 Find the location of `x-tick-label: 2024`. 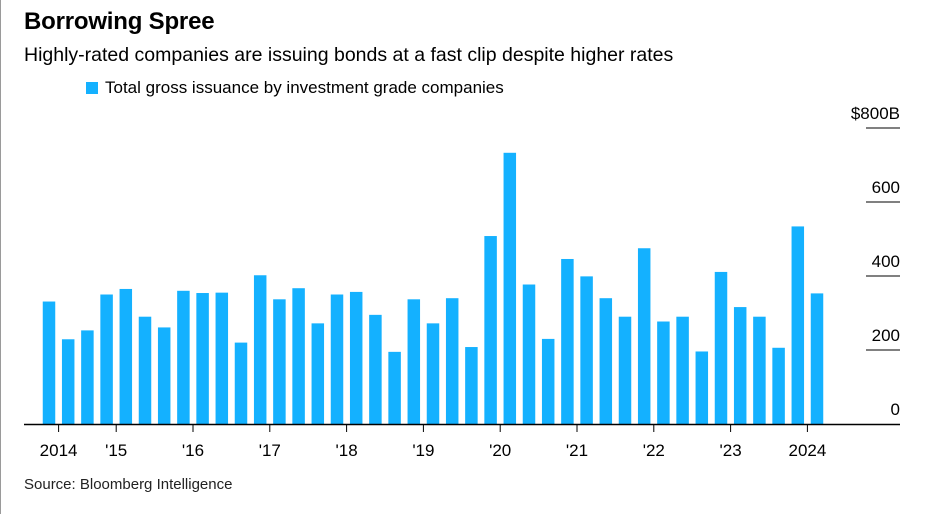

x-tick-label: 2024 is located at coordinates (807, 450).